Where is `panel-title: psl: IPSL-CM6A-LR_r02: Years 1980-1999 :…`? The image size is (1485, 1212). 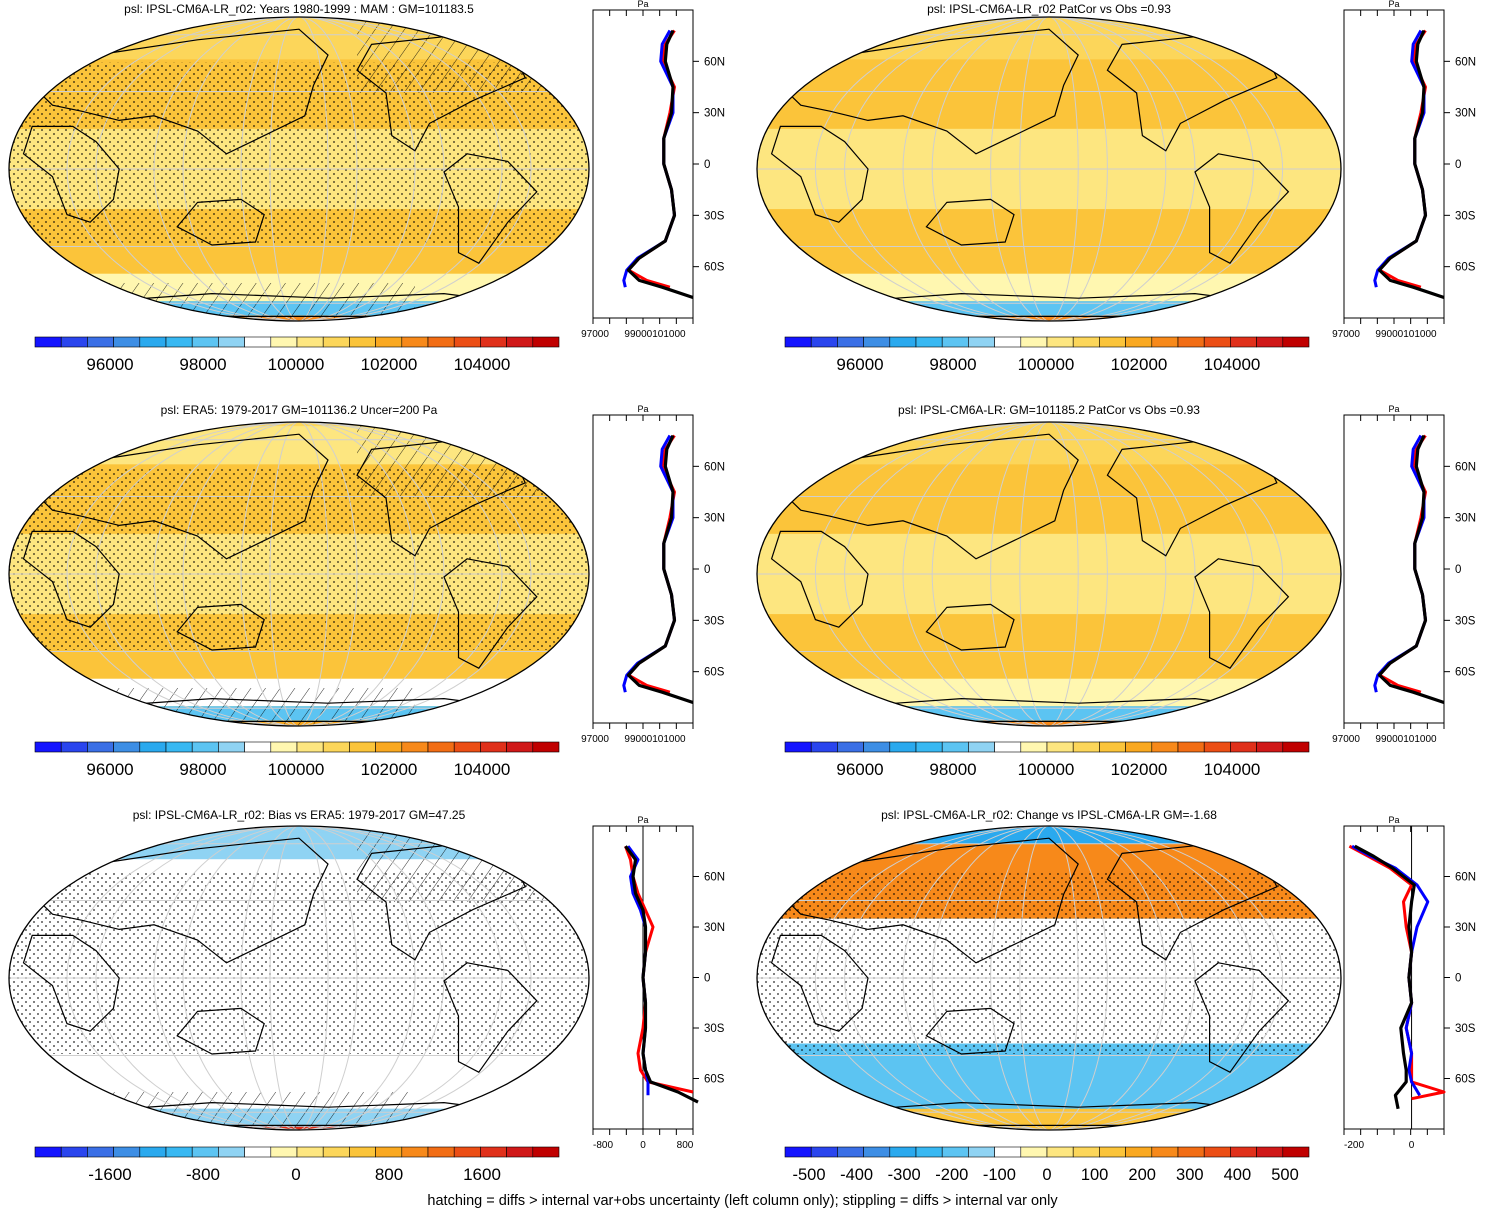
panel-title: psl: IPSL-CM6A-LR_r02: Years 1980-1999 :… is located at coordinates (299, 9).